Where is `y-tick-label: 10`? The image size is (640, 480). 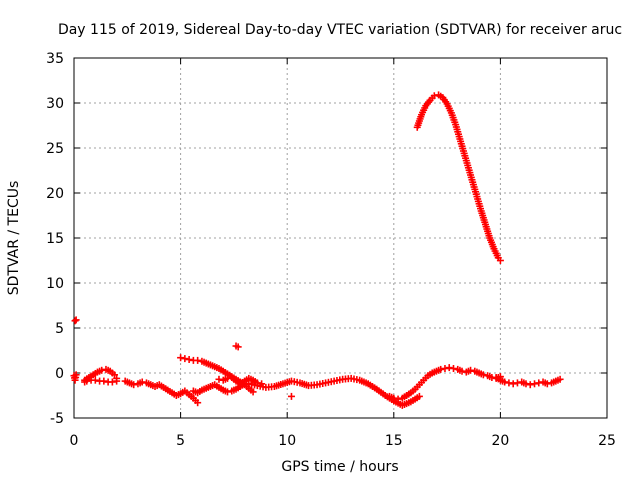 y-tick-label: 10 is located at coordinates (55, 284).